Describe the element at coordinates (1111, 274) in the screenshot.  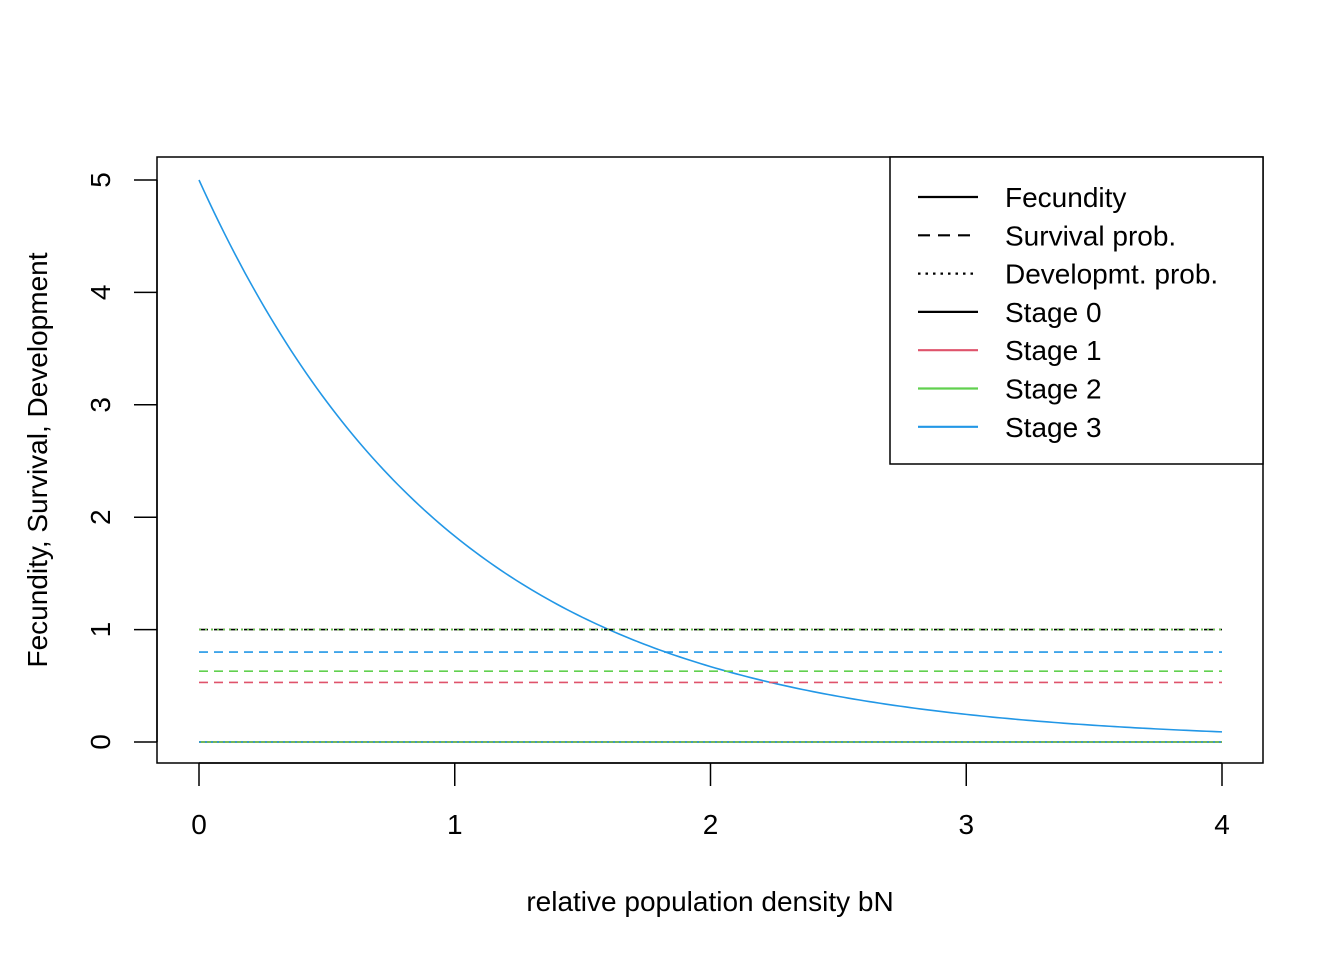
I see `legend-label-developmt-prob: Developmt. prob.` at that location.